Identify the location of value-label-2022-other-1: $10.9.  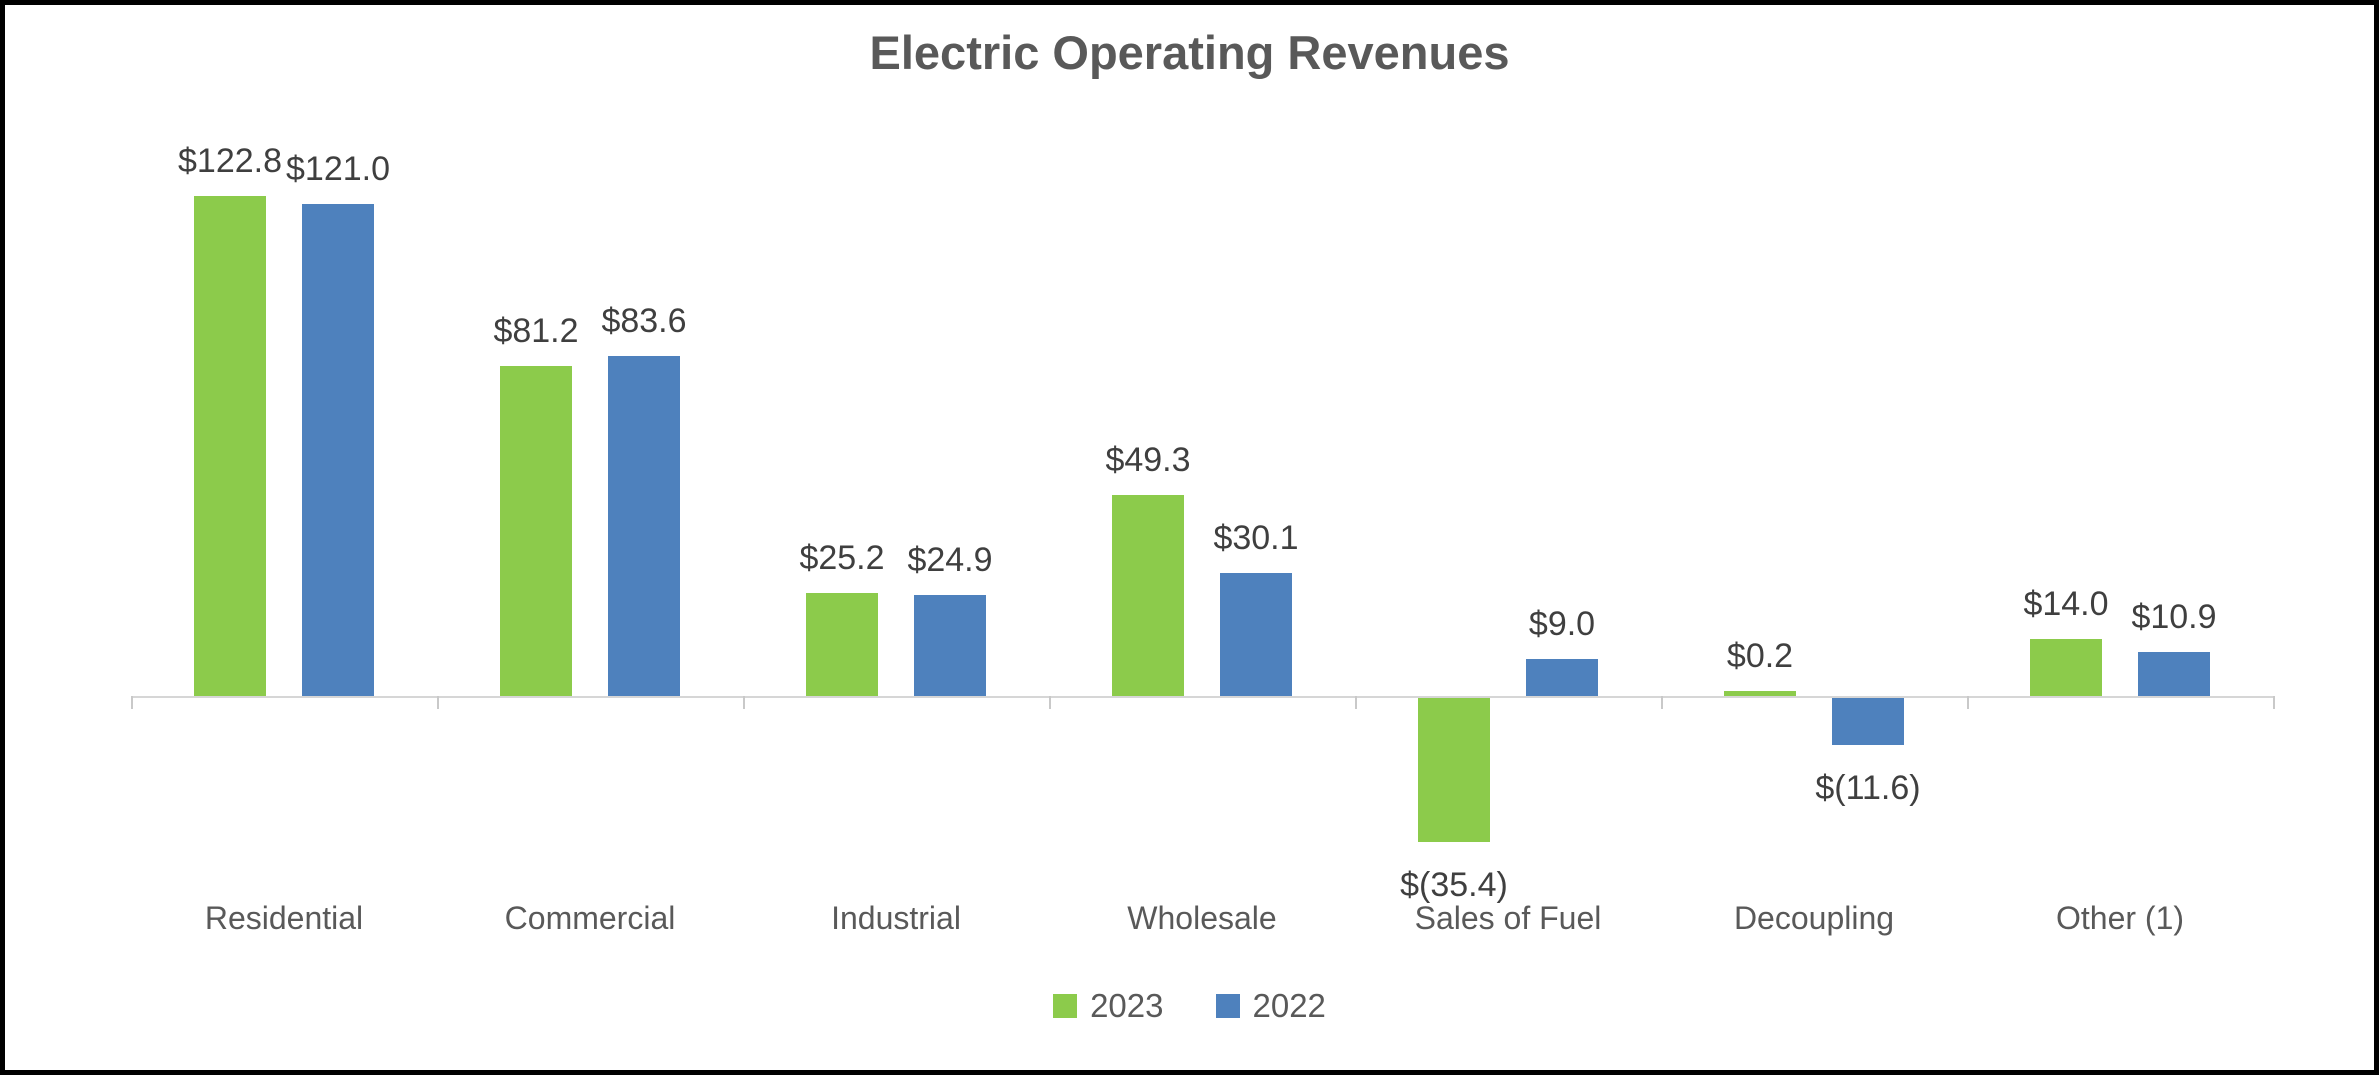
(2174, 616).